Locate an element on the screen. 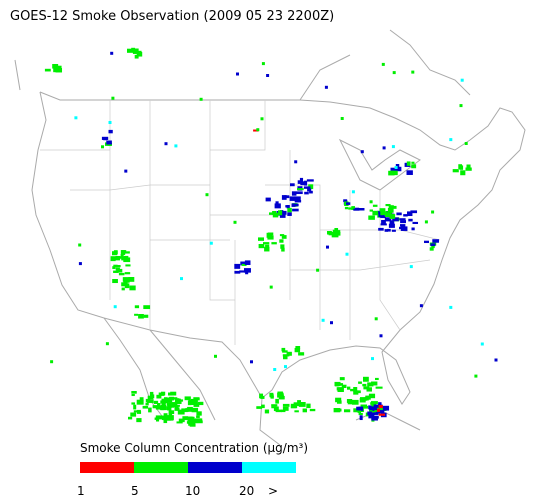  legend-swatch is located at coordinates (161, 467).